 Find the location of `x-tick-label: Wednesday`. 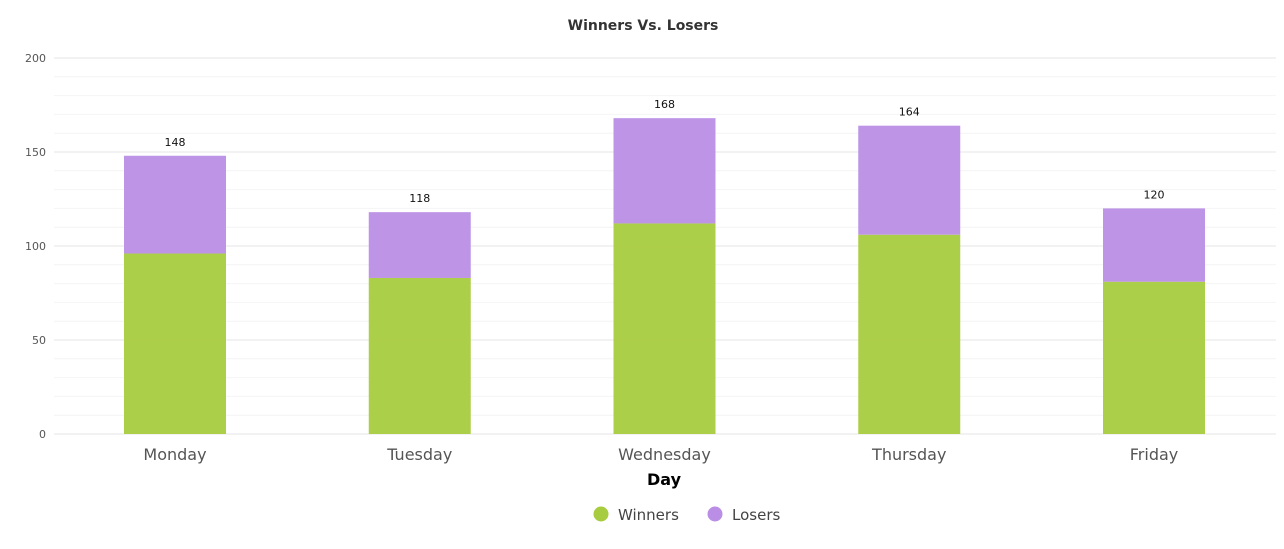

x-tick-label: Wednesday is located at coordinates (664, 454).